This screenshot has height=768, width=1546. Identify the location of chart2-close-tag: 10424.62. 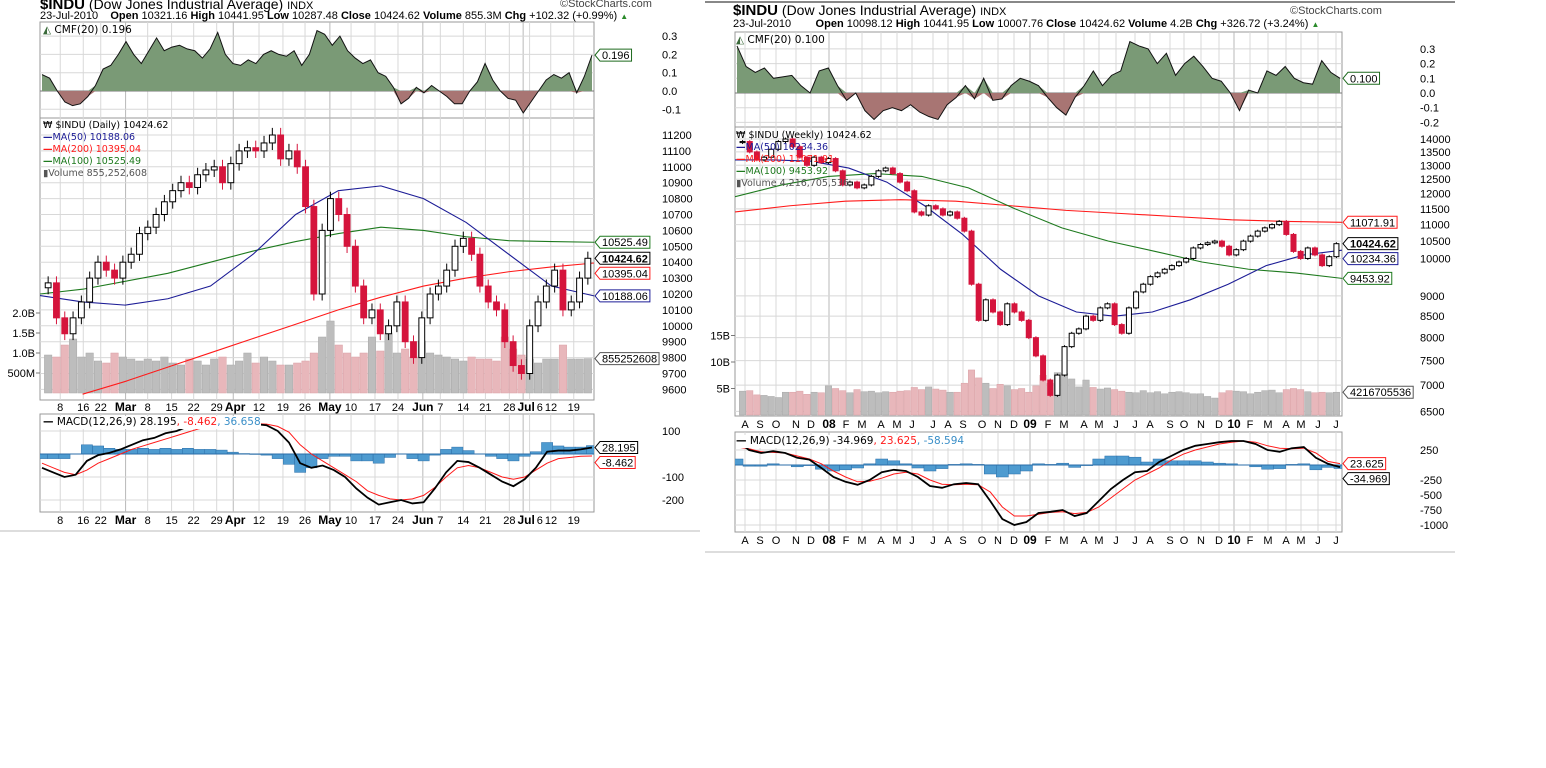
(1373, 245).